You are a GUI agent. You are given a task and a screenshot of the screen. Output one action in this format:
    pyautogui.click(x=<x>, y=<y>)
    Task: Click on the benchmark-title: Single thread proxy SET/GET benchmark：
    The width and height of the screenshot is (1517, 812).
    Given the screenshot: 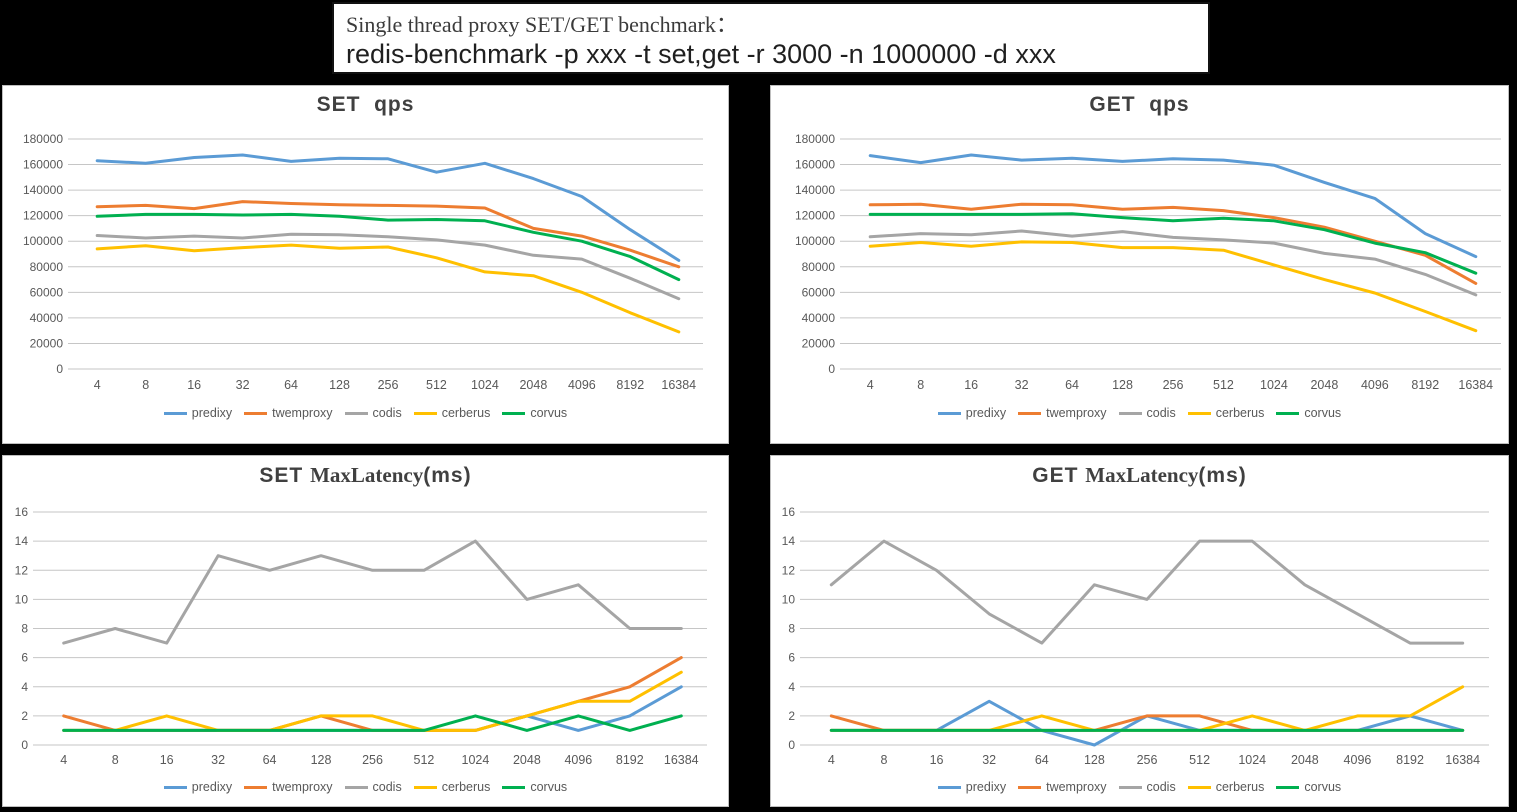 What is the action you would take?
    pyautogui.click(x=542, y=24)
    